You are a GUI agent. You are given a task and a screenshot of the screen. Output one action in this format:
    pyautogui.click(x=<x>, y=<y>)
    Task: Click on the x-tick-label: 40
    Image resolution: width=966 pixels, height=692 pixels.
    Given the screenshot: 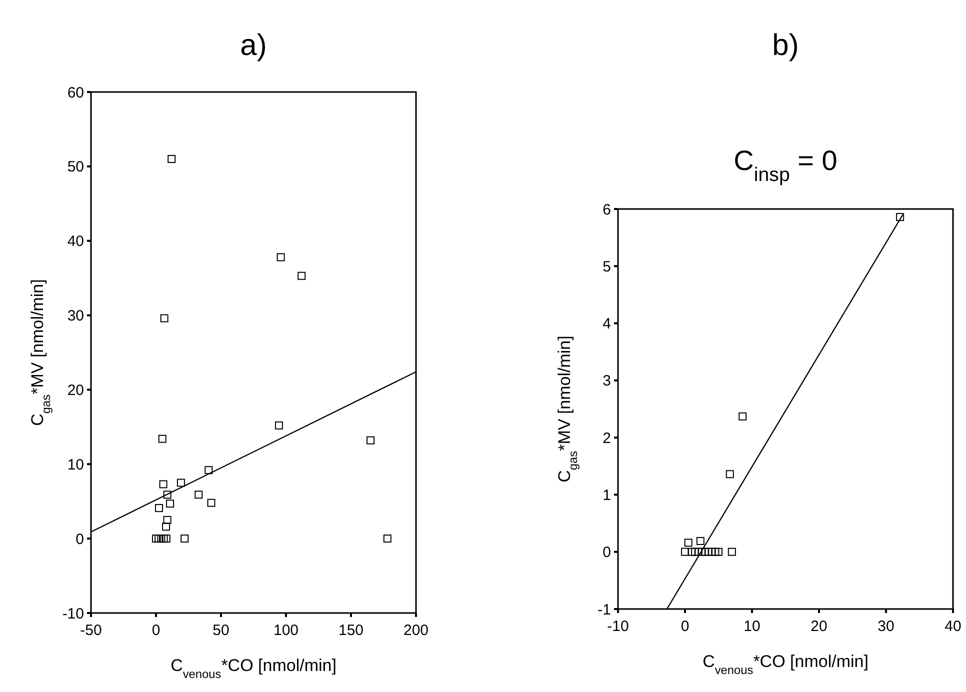 What is the action you would take?
    pyautogui.click(x=953, y=626)
    